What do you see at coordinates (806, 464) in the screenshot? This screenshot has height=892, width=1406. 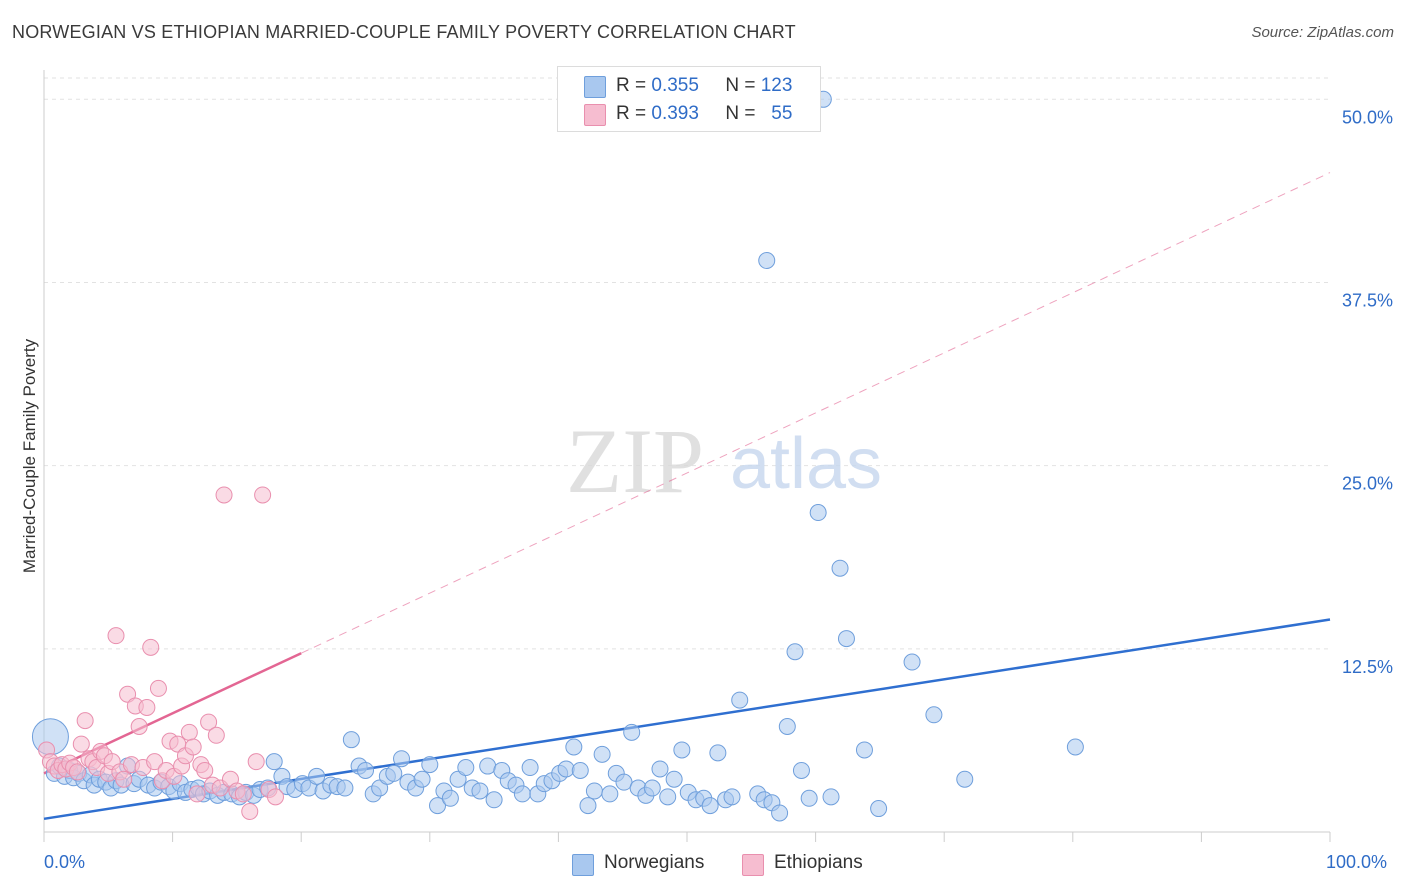 I see `watermark-atlas: atlas` at bounding box center [806, 464].